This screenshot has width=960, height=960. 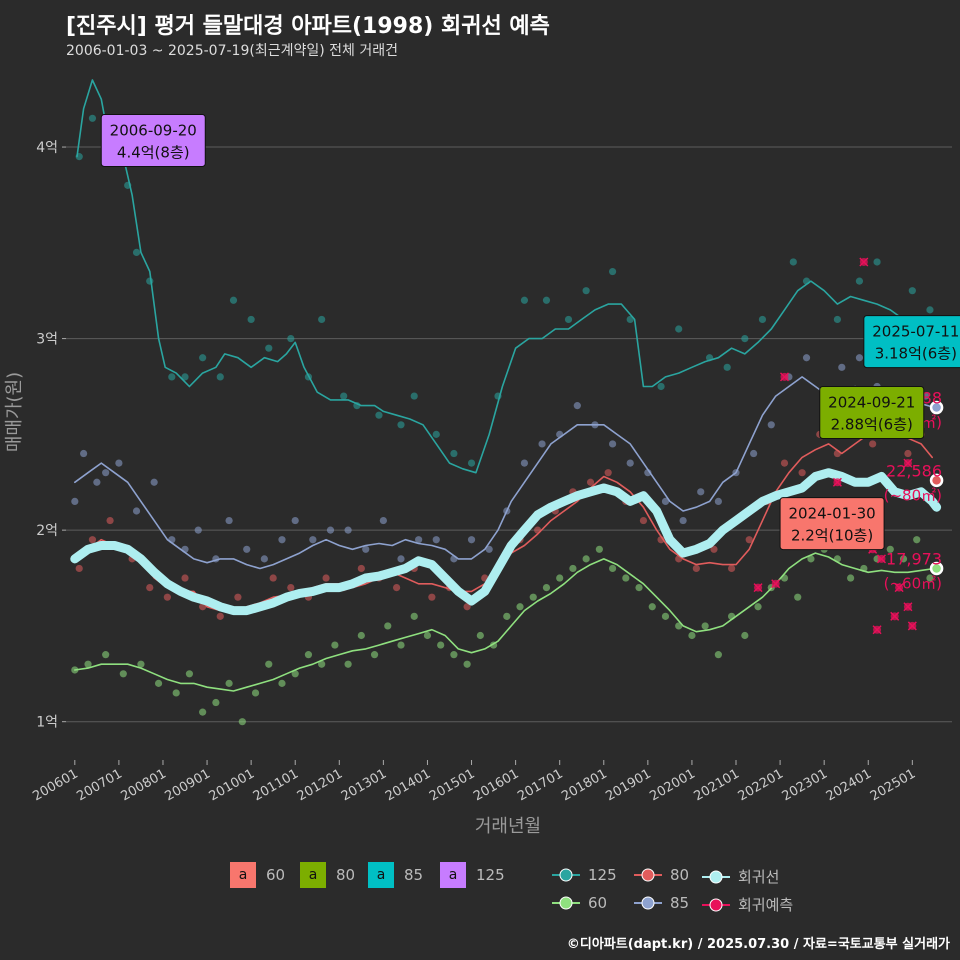 What do you see at coordinates (47, 148) in the screenshot?
I see `y-tick-label: 4억` at bounding box center [47, 148].